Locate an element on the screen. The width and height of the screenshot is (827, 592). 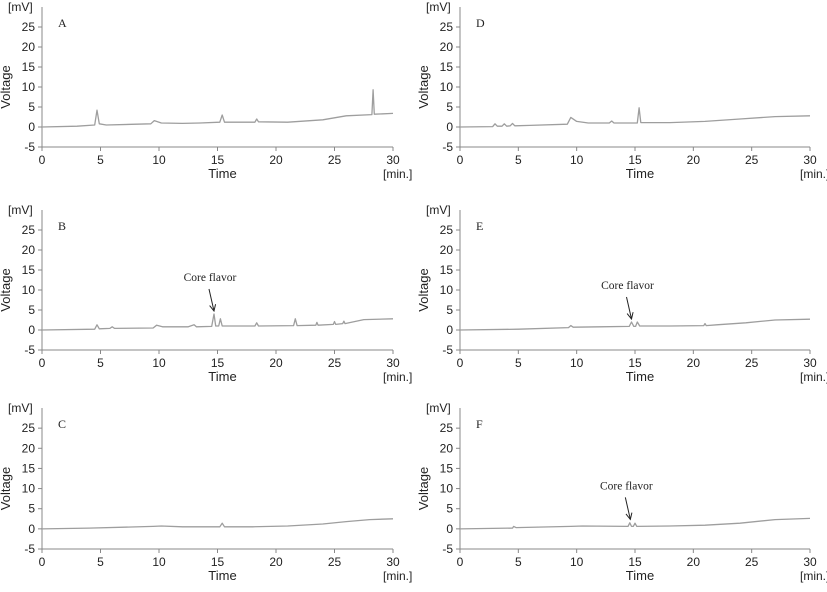
panel-letter: F is located at coordinates (479, 424).